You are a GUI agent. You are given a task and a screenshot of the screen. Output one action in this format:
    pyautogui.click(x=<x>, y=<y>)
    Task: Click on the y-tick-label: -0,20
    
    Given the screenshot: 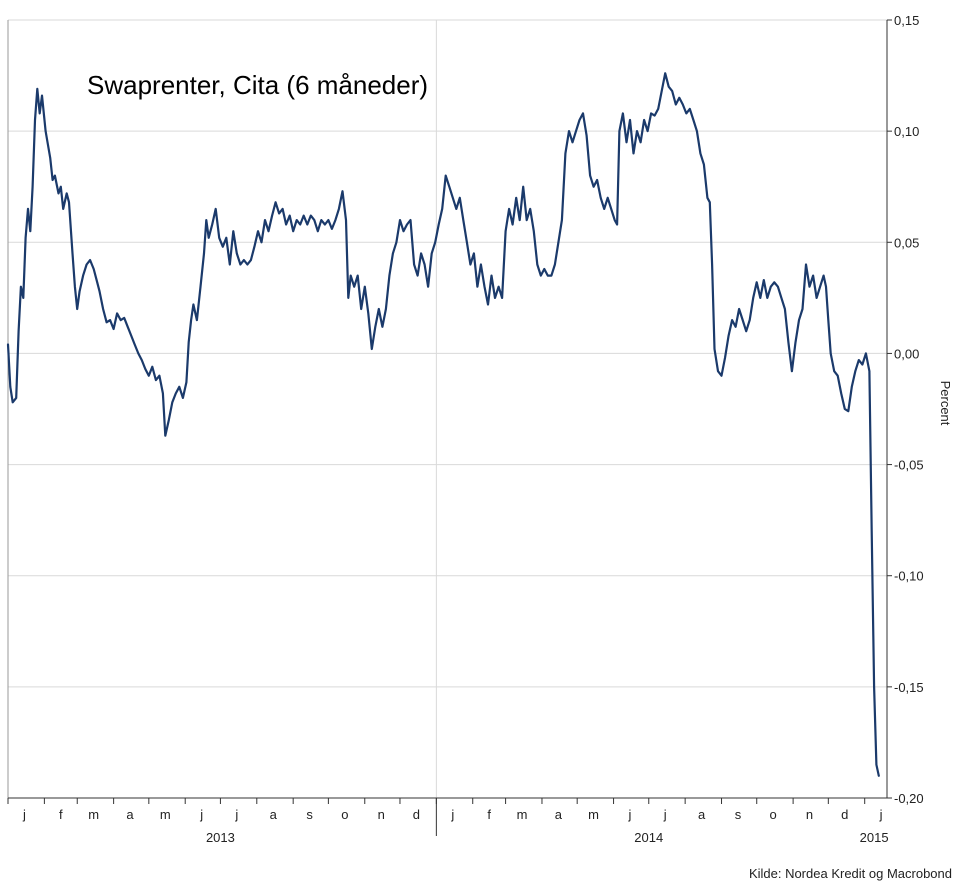 What is the action you would take?
    pyautogui.click(x=909, y=798)
    